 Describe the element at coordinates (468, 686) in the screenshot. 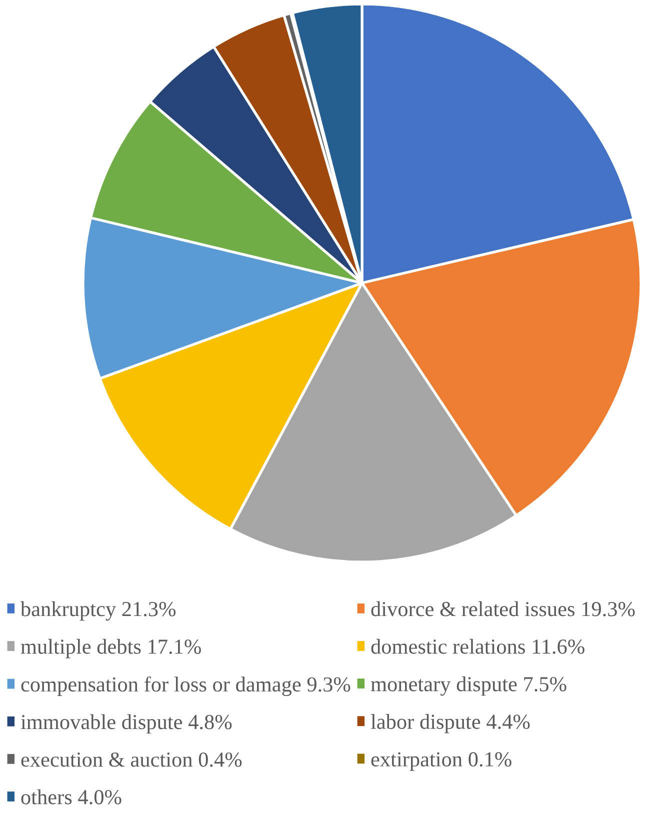

I see `legend-label: monetary dispute 7.5%` at that location.